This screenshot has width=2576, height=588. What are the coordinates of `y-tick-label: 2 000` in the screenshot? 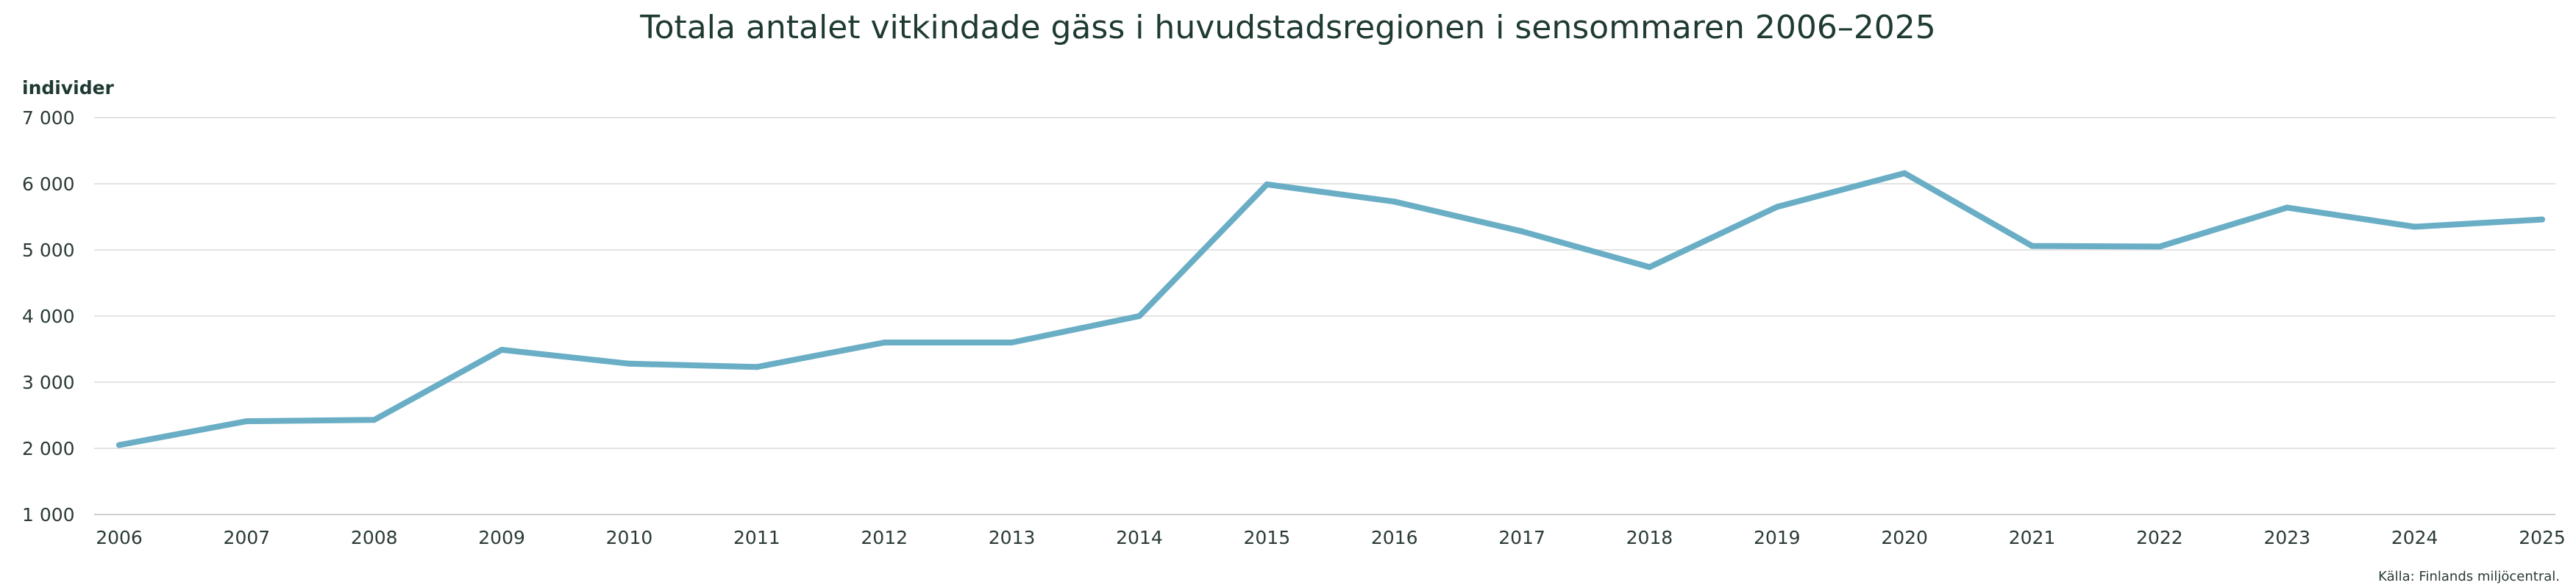 It's located at (48, 448).